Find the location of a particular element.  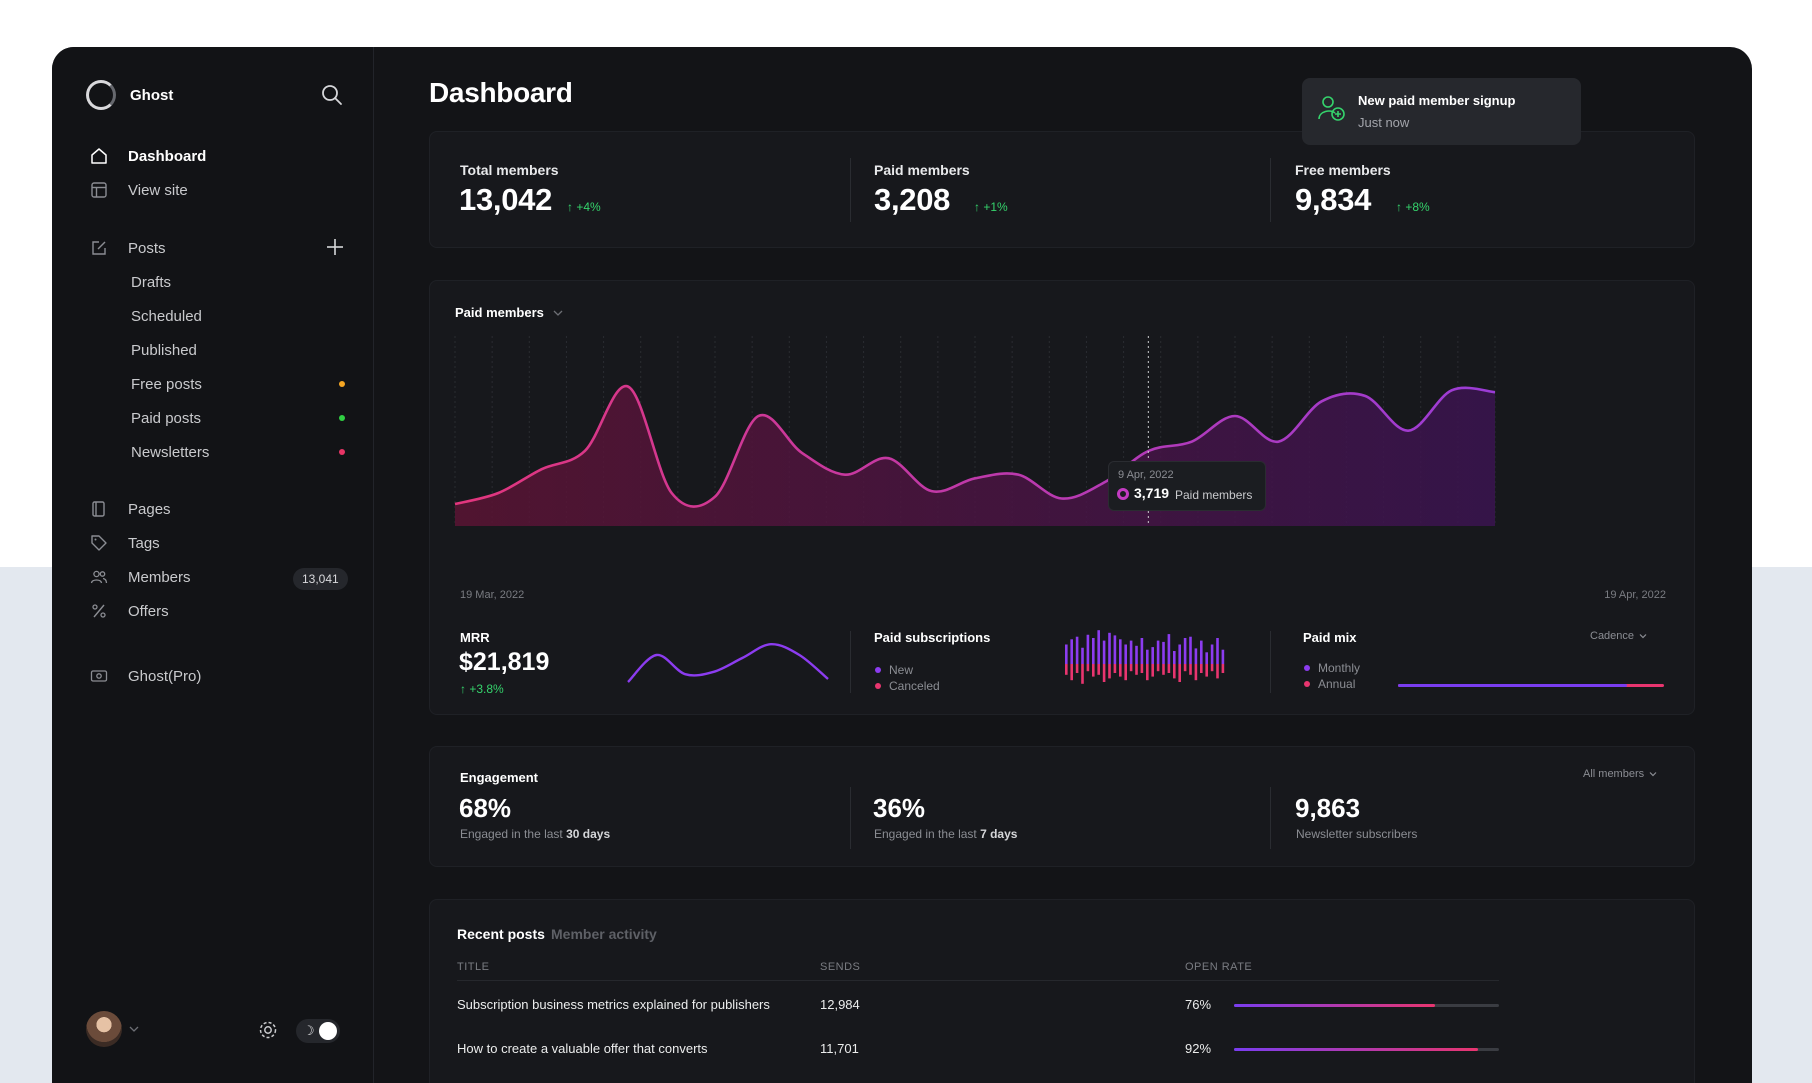

paid-mix-label: Paid mix is located at coordinates (1330, 637).